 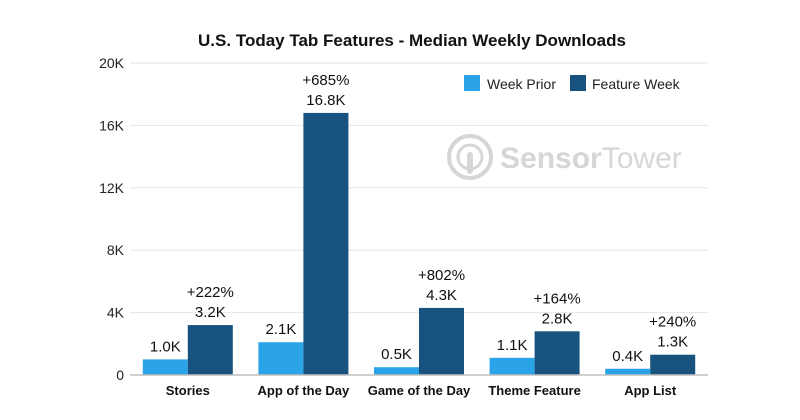 What do you see at coordinates (534, 390) in the screenshot?
I see `x-tick-label: Theme Feature` at bounding box center [534, 390].